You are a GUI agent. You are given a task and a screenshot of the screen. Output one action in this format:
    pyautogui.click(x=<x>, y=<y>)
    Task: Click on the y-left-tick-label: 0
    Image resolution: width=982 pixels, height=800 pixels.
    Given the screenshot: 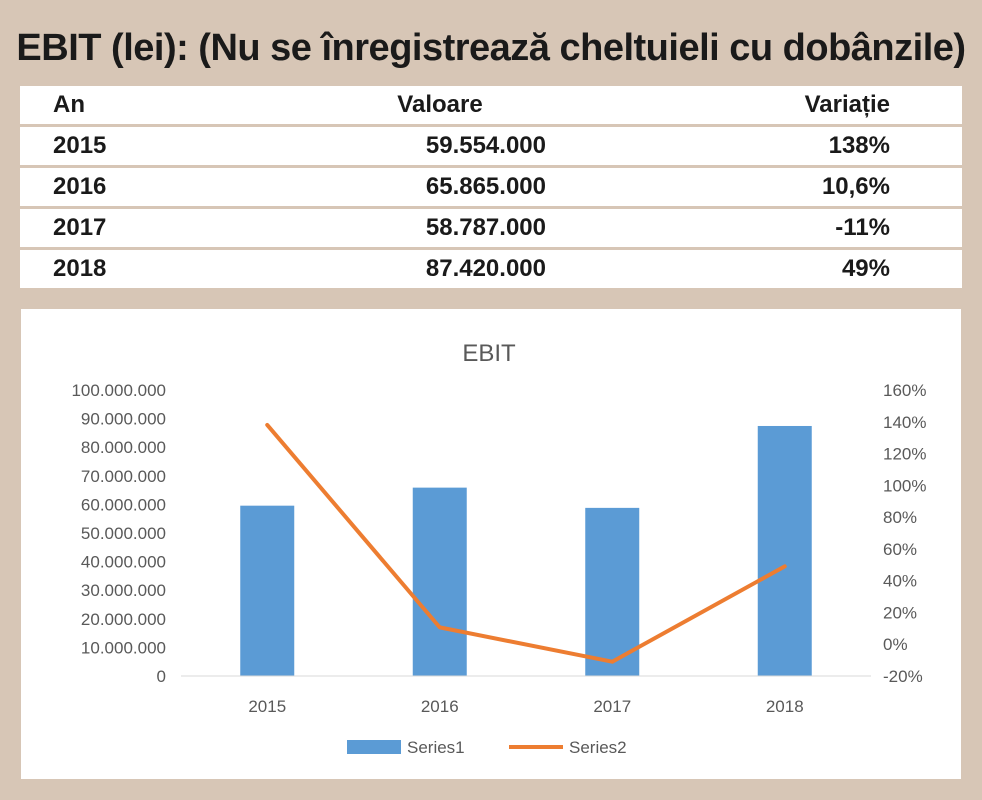 What is the action you would take?
    pyautogui.click(x=161, y=676)
    